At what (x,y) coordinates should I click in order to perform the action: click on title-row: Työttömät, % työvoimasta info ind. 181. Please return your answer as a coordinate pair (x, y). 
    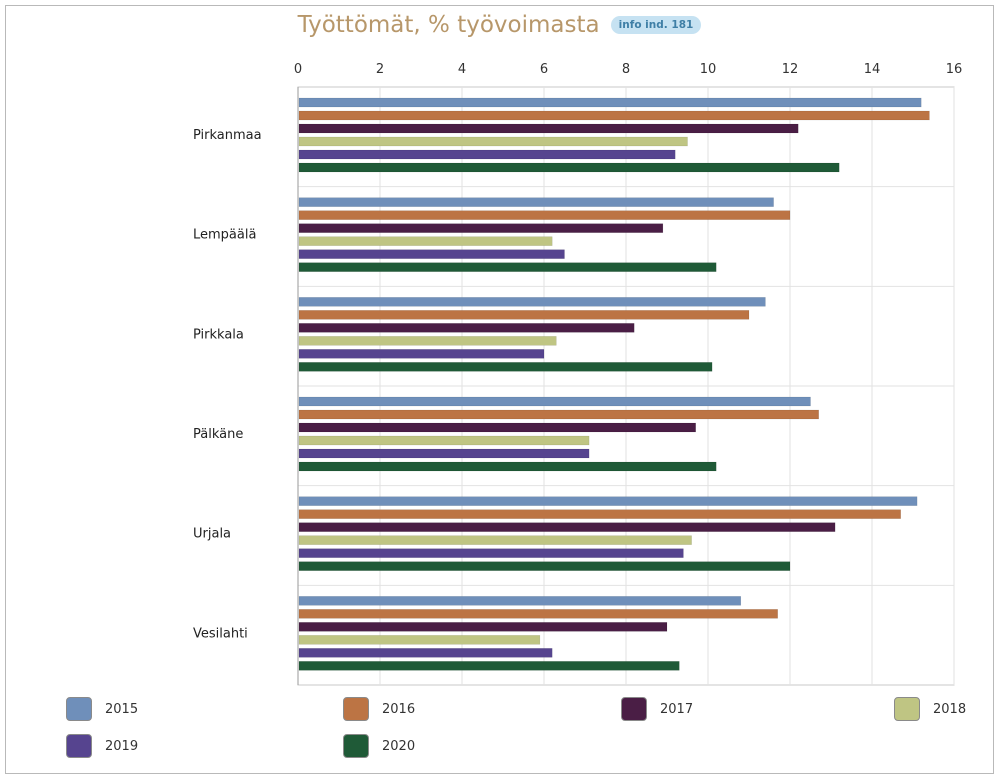
    Looking at the image, I should click on (499, 25).